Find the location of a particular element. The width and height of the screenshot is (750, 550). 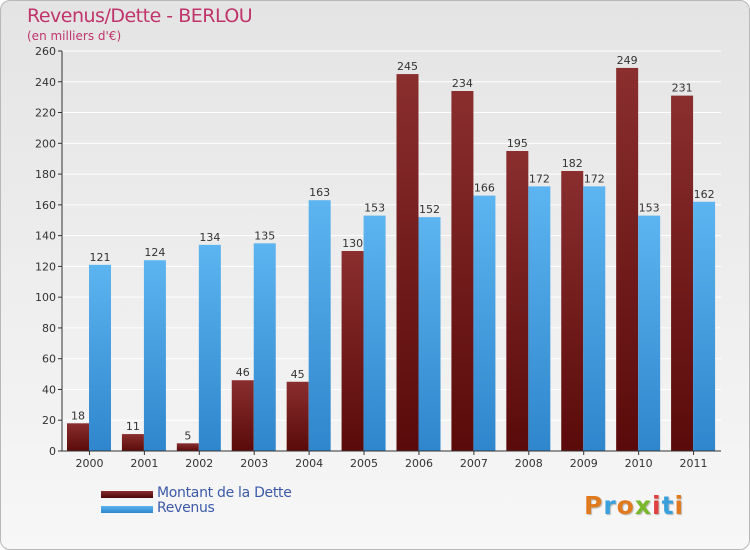

bar-revenus-2004 is located at coordinates (319, 325).